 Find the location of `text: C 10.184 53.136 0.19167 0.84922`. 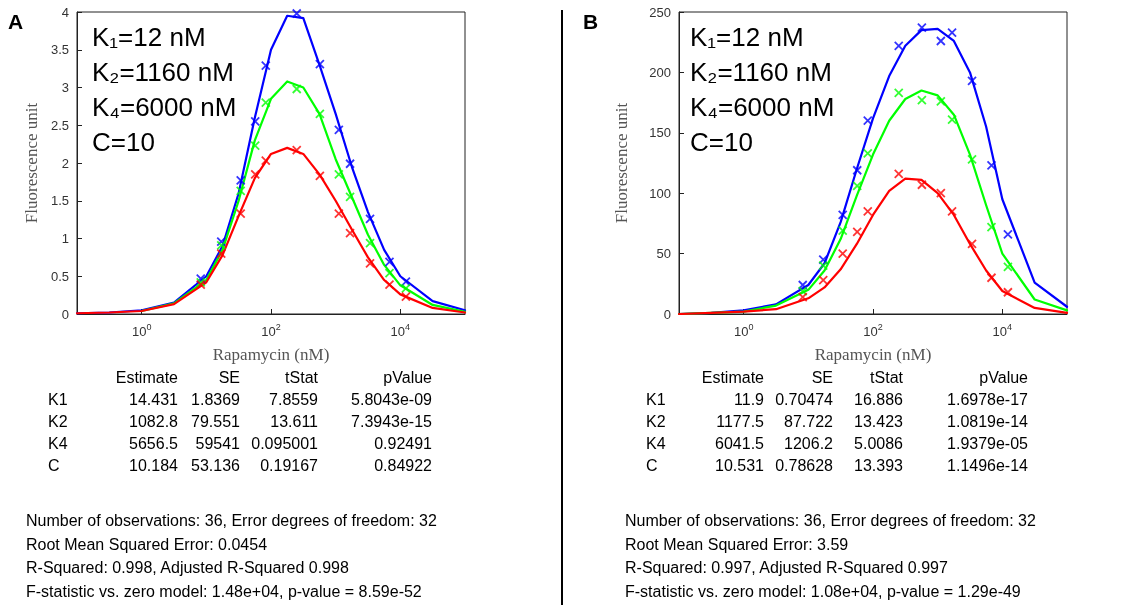

text: C 10.184 53.136 0.19167 0.84922 is located at coordinates (240, 465).